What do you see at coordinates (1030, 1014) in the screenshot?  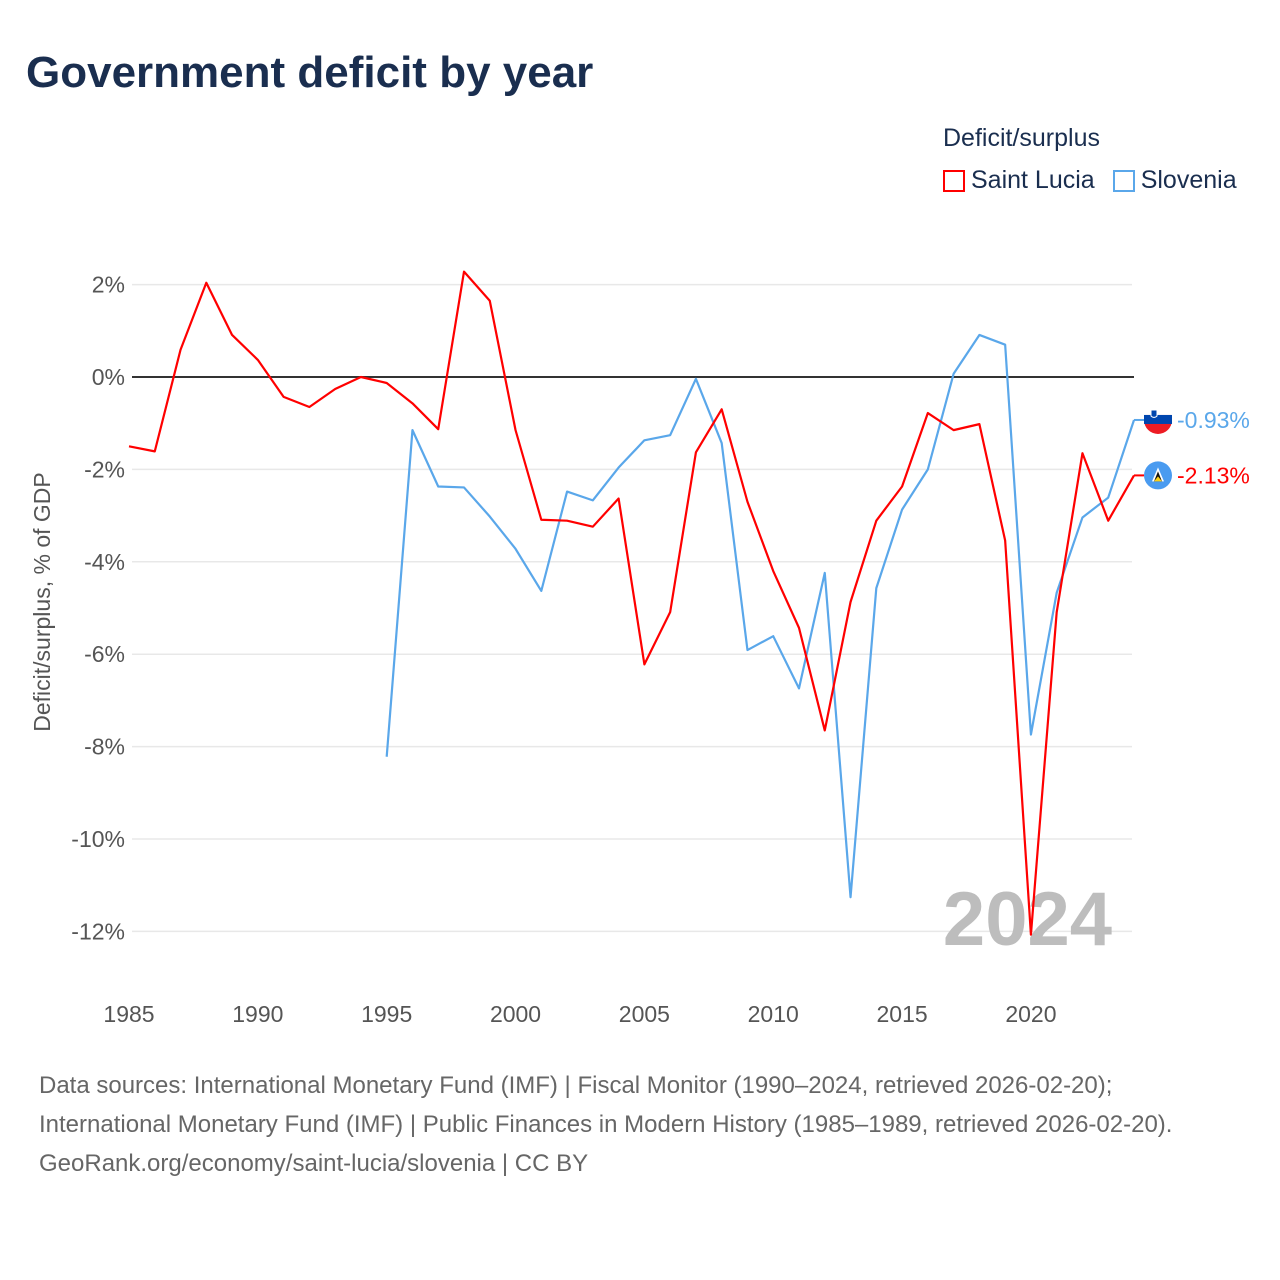 I see `x-tick-label: 2020` at bounding box center [1030, 1014].